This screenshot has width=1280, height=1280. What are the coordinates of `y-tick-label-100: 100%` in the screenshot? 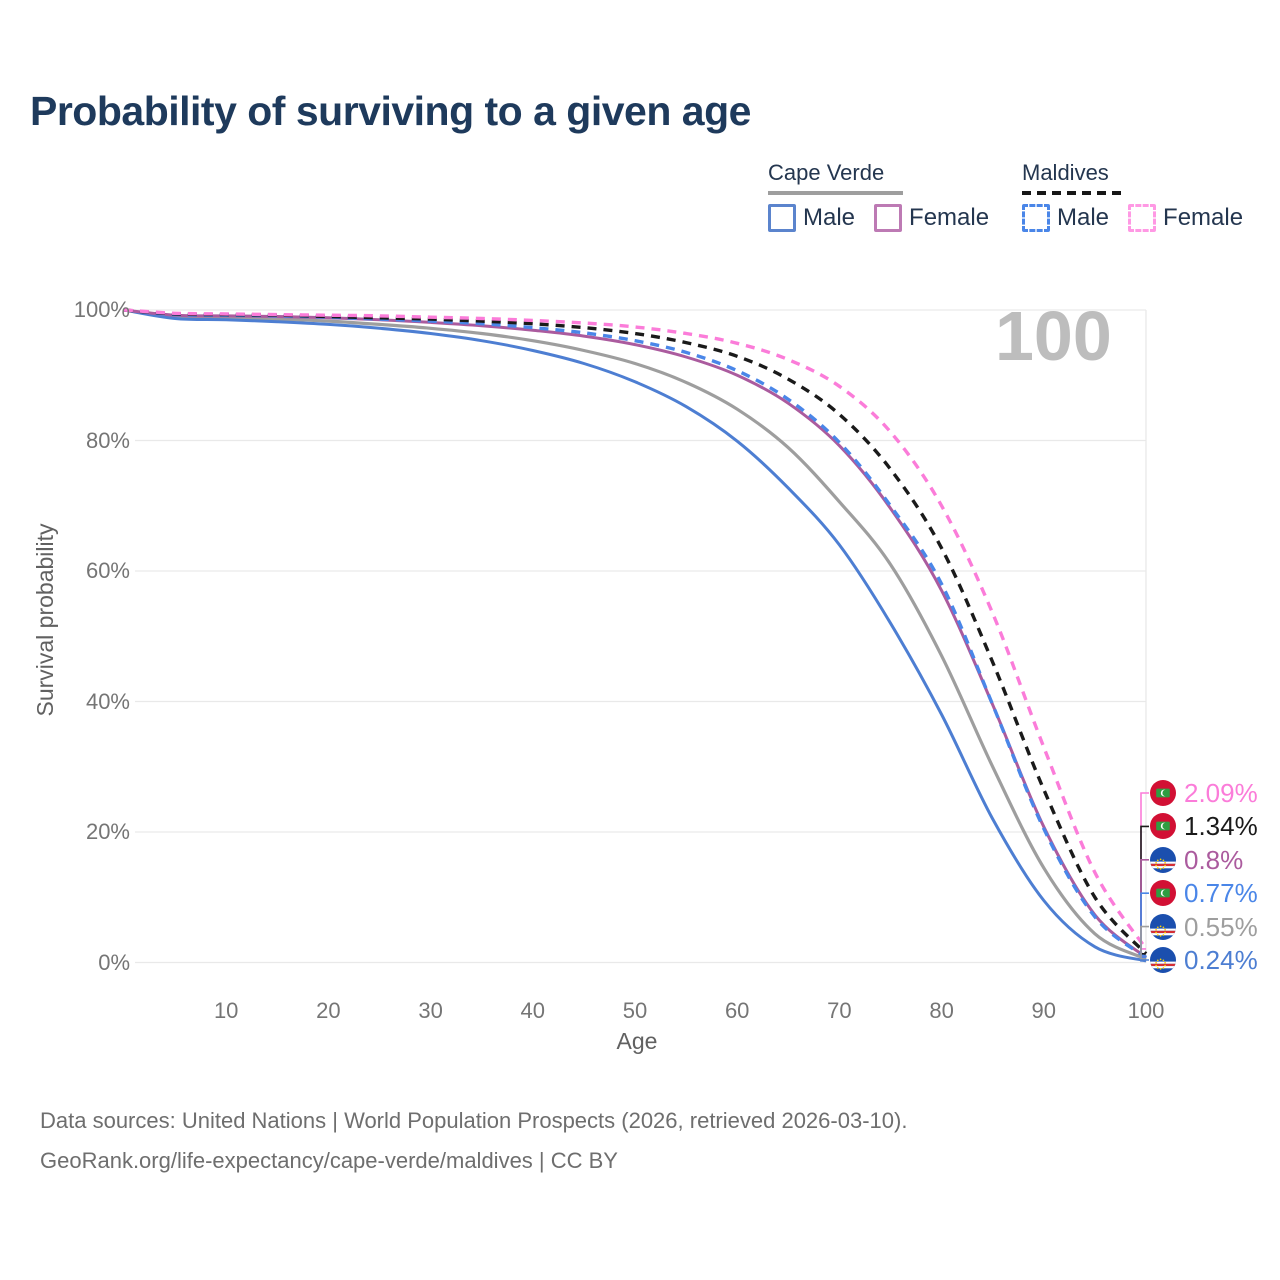 It's located at (101, 309).